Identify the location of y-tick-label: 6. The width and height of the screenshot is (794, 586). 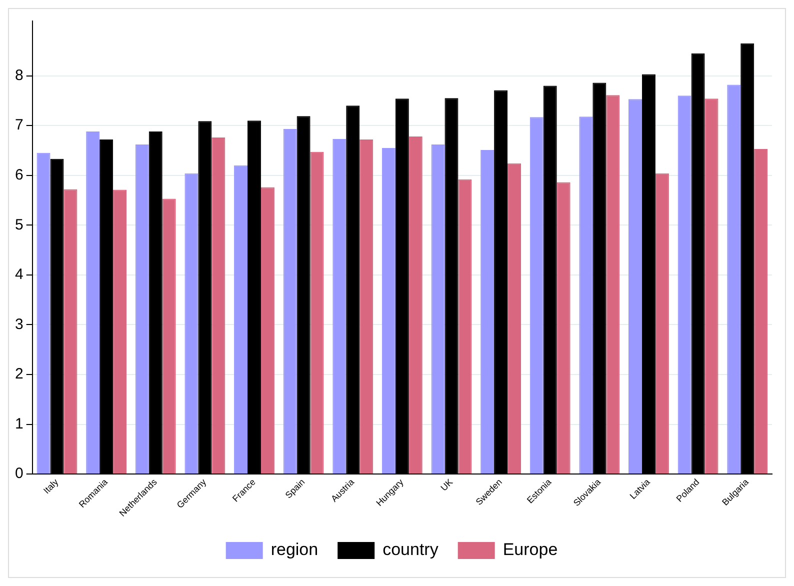
(19, 175).